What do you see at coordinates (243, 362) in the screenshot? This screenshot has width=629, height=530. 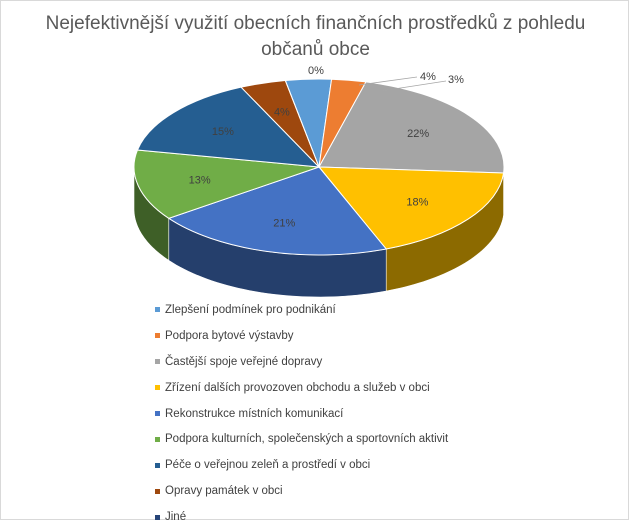 I see `legend-label: Častější spoje veřejné dopravy` at bounding box center [243, 362].